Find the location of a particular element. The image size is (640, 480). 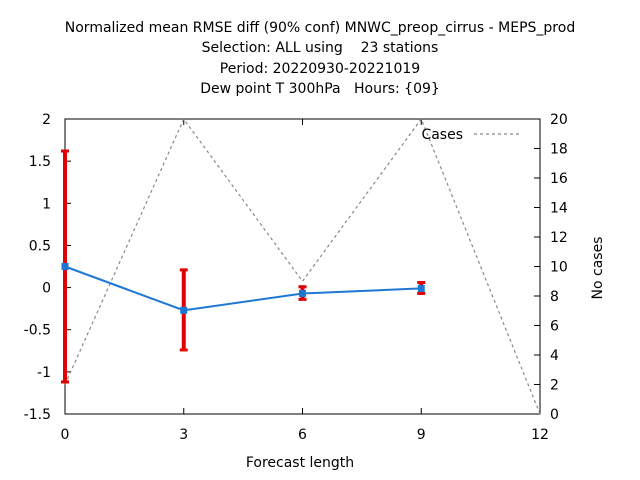

y2-axis-label: No cases is located at coordinates (598, 268).